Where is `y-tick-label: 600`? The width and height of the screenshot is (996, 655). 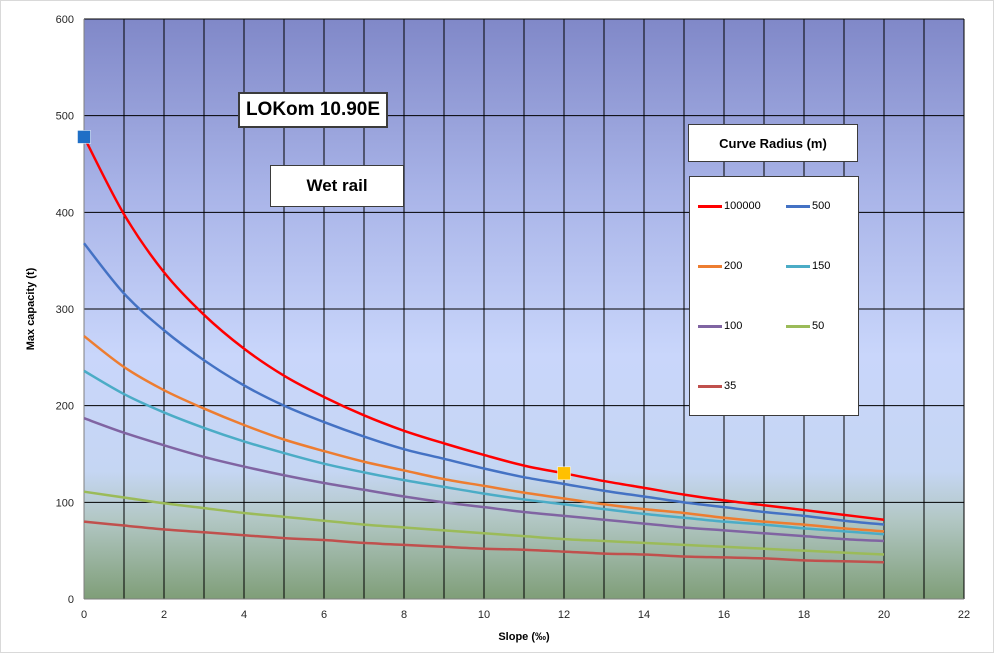 y-tick-label: 600 is located at coordinates (65, 20).